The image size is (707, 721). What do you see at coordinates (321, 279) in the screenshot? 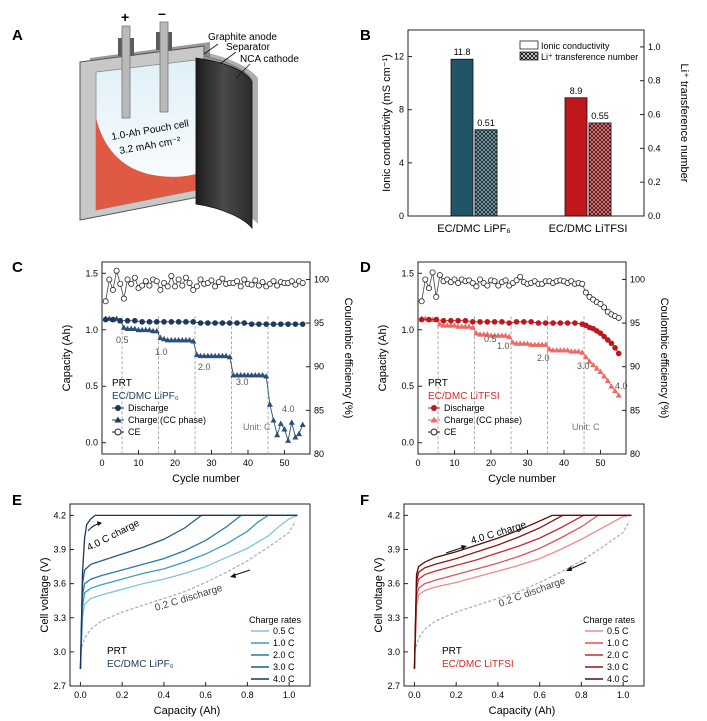
I see `c-y2-tick-label: 100` at bounding box center [321, 279].